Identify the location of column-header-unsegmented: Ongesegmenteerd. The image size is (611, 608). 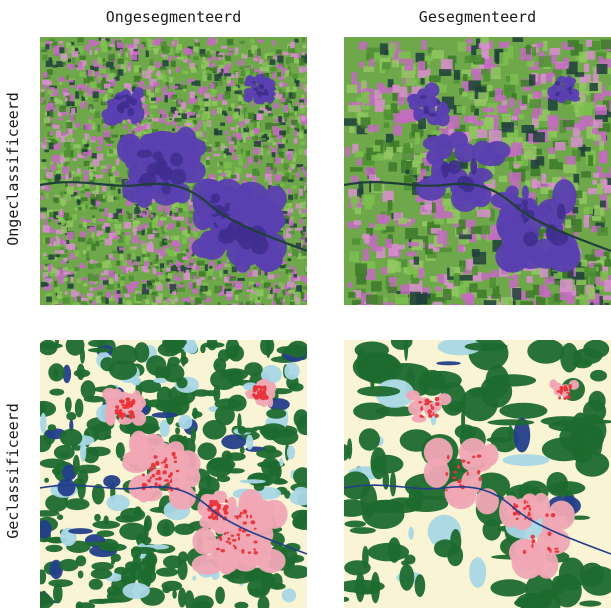
(173, 17).